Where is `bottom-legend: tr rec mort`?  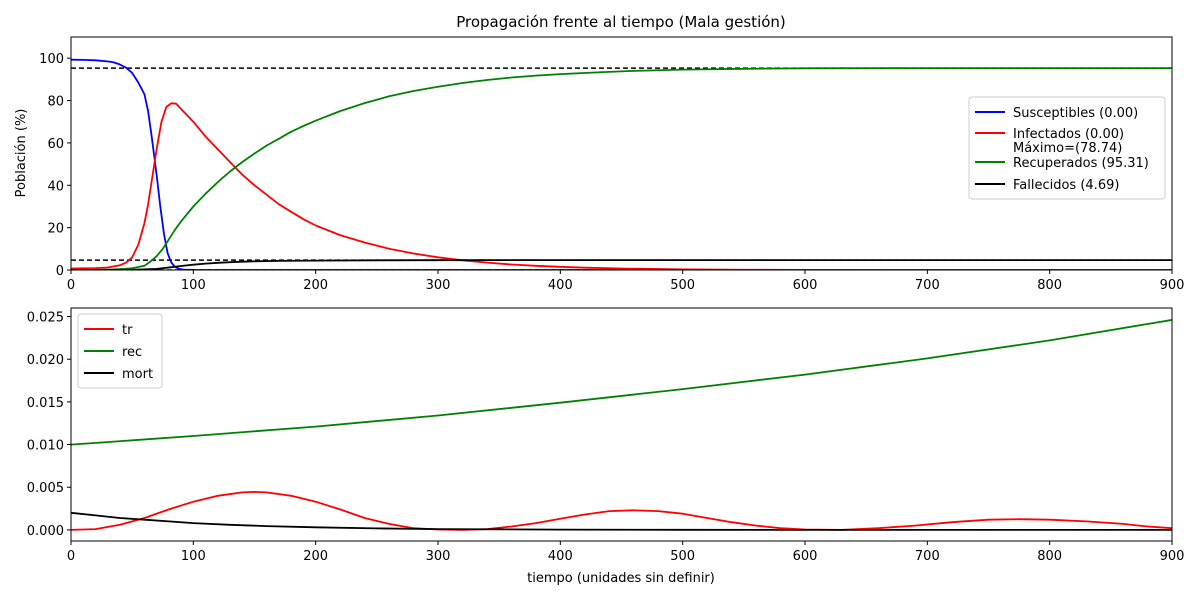 bottom-legend: tr rec mort is located at coordinates (120, 351).